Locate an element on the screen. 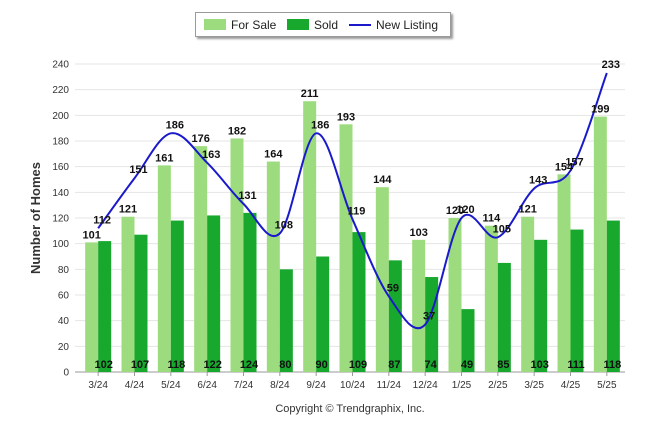 The image size is (646, 439). legend-item-new-listing: New Listing is located at coordinates (393, 25).